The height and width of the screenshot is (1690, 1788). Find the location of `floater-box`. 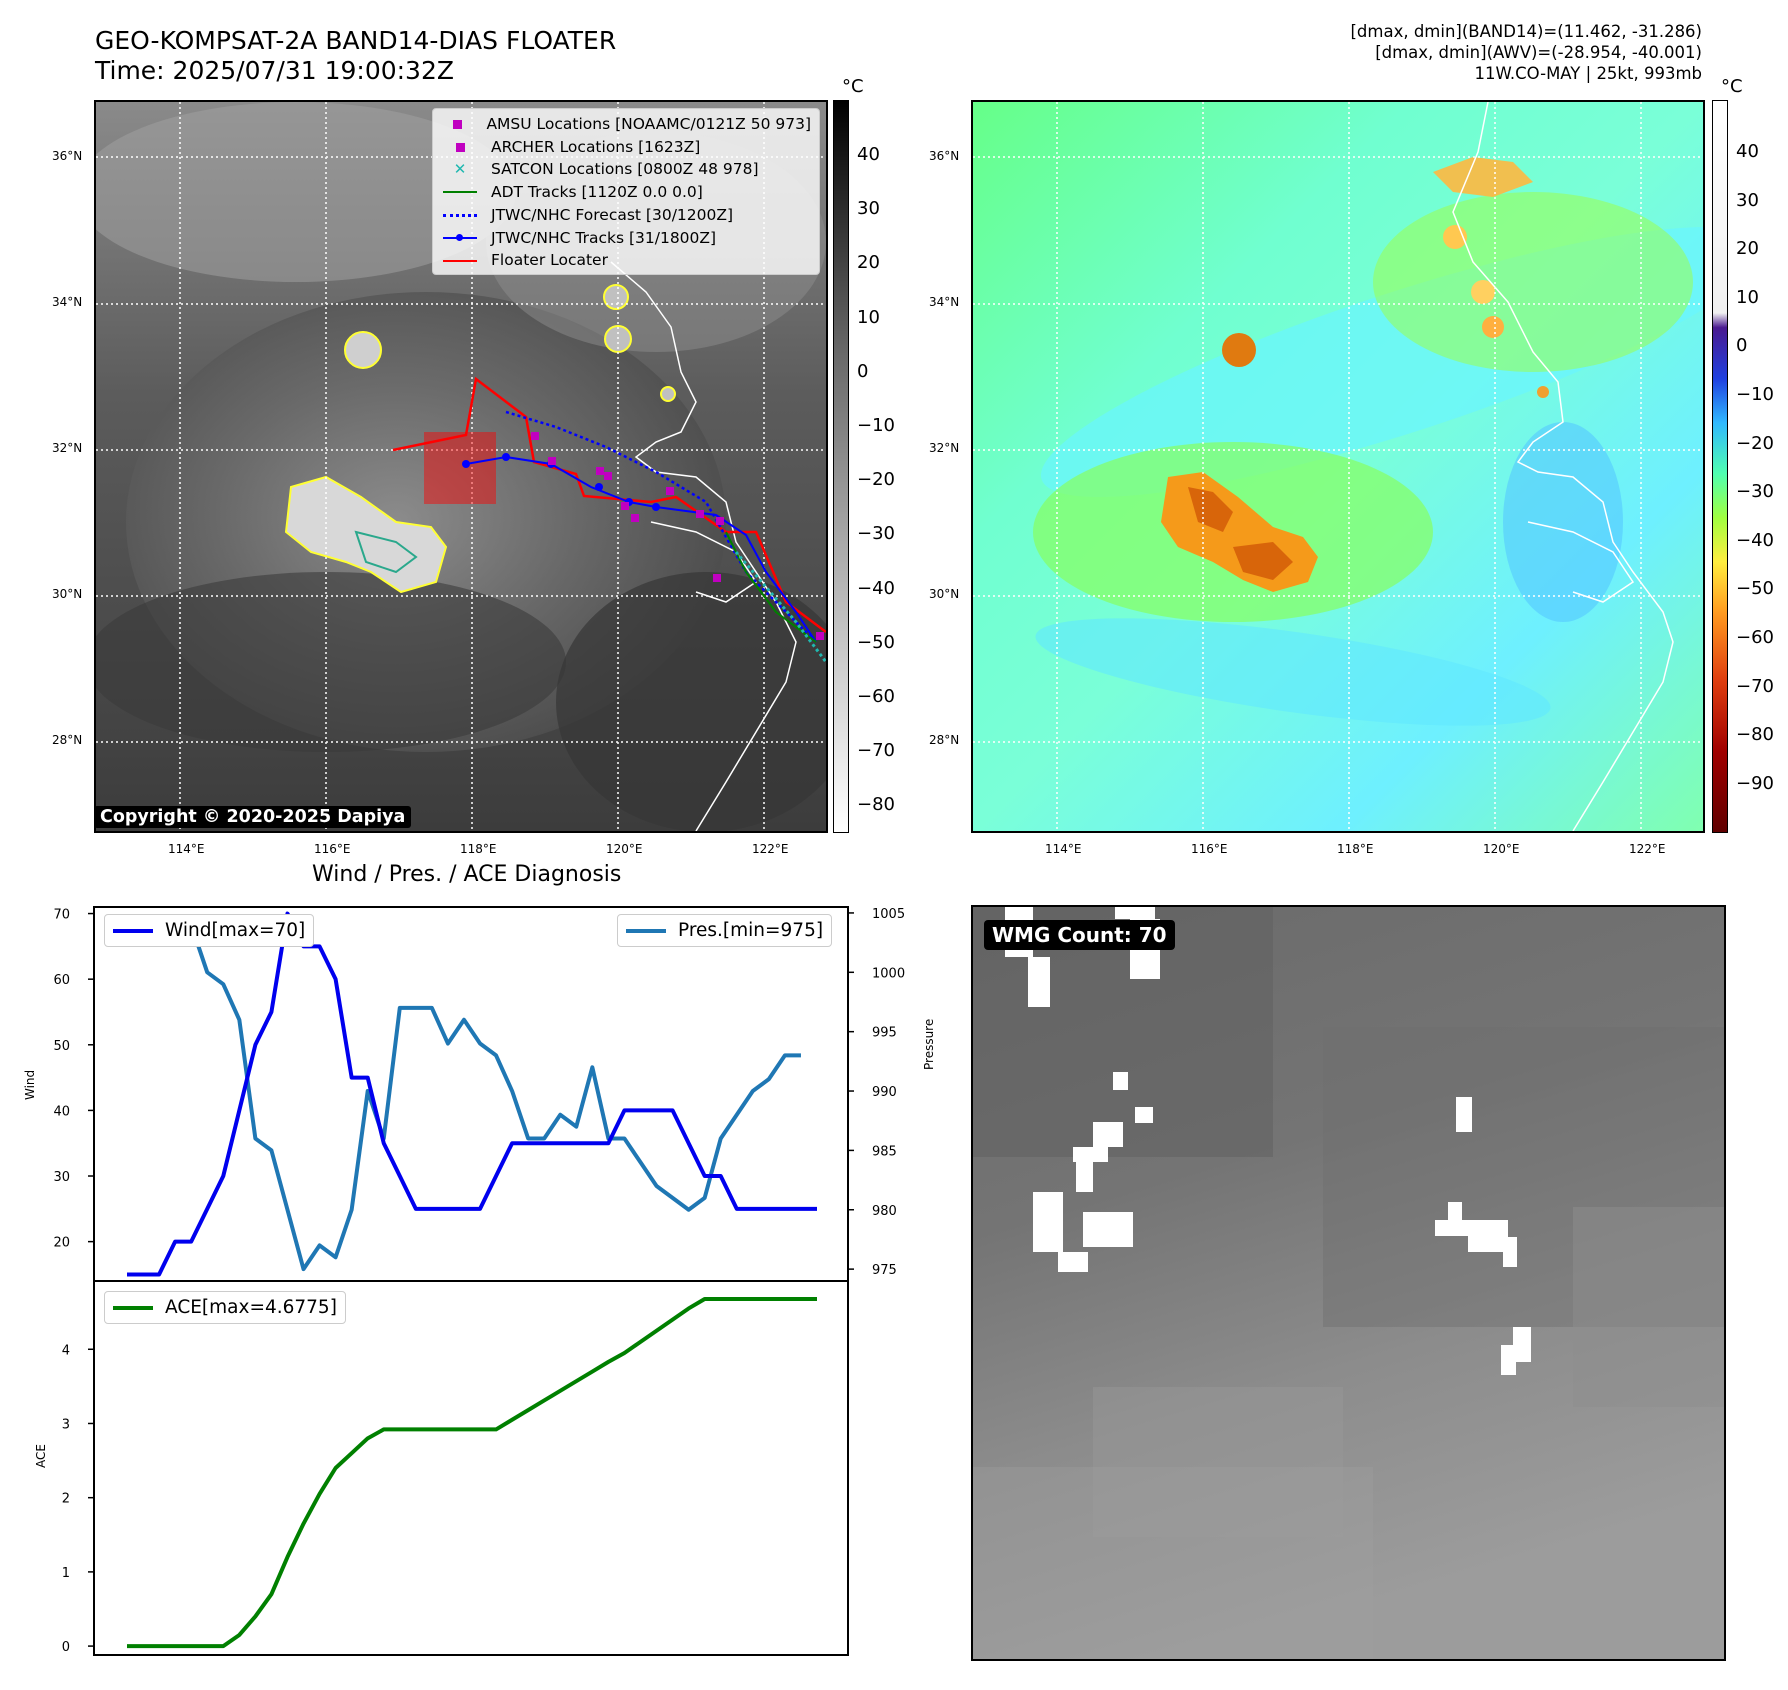

floater-box is located at coordinates (460, 468).